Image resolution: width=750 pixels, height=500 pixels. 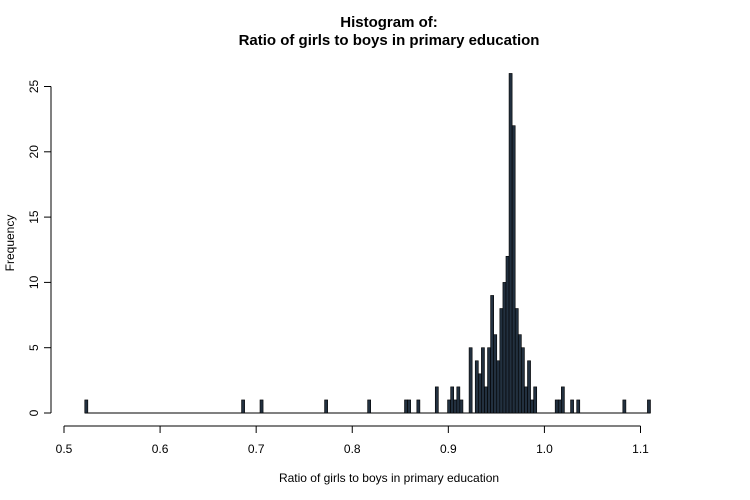 I want to click on x-tick-label: 0.6, so click(x=160, y=449).